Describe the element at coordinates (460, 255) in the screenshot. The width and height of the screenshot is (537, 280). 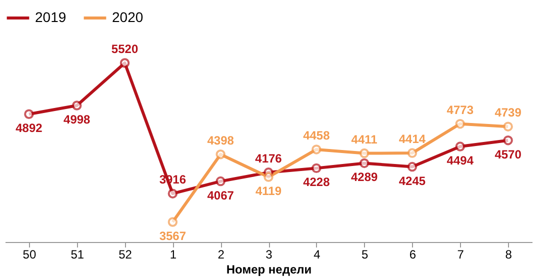
I see `x-tick-label: 7` at that location.